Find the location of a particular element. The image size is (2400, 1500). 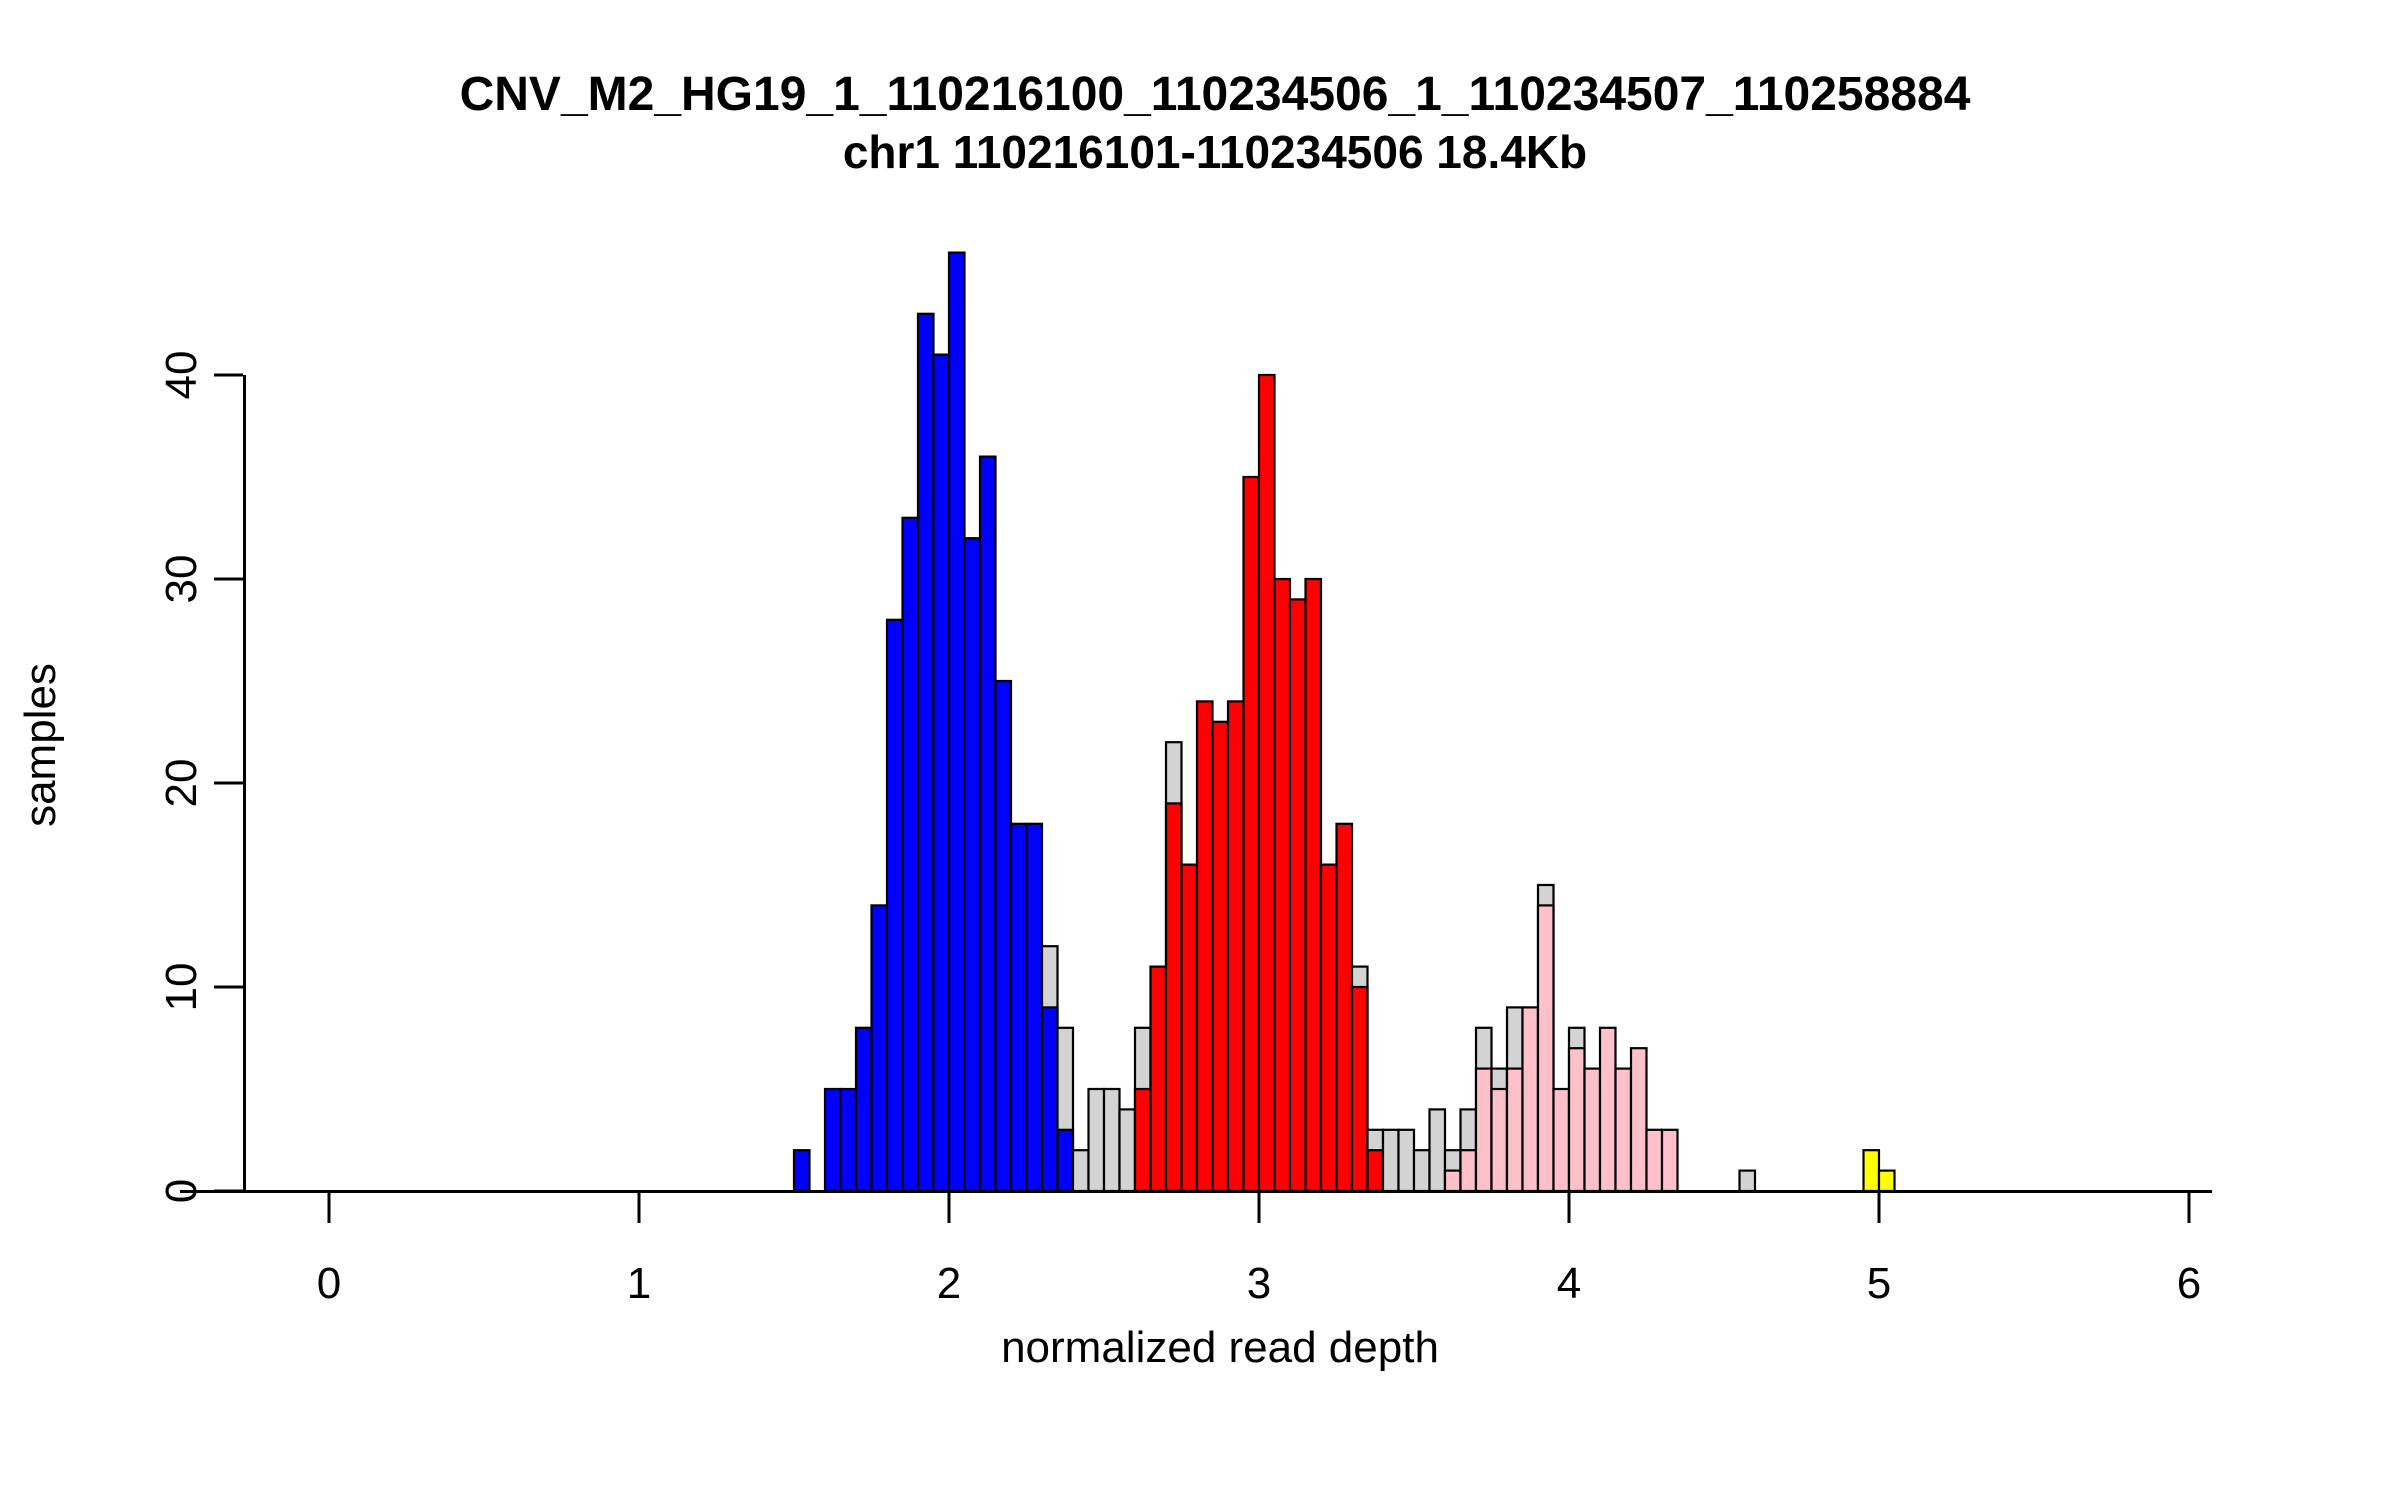

x-tick-label: 6 is located at coordinates (2189, 1283).